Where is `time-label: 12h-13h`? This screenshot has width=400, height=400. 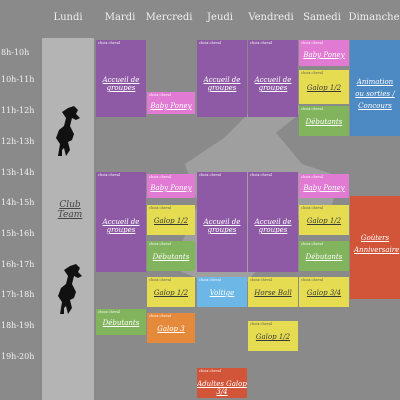 time-label: 12h-13h is located at coordinates (18, 141).